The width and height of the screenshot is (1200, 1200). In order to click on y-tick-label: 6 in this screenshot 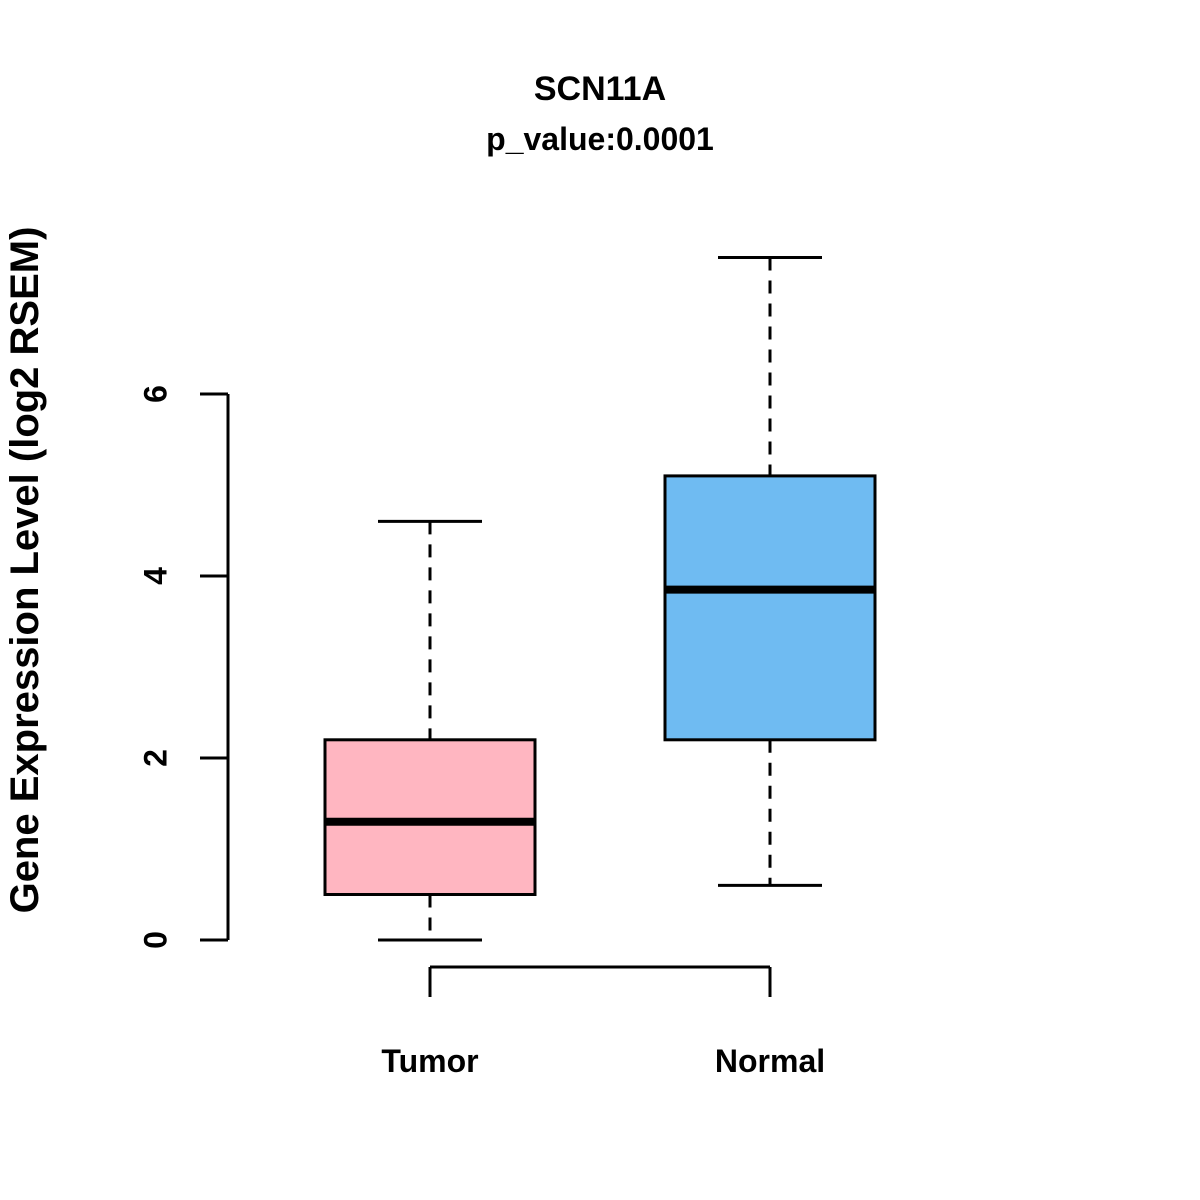, I will do `click(155, 394)`.